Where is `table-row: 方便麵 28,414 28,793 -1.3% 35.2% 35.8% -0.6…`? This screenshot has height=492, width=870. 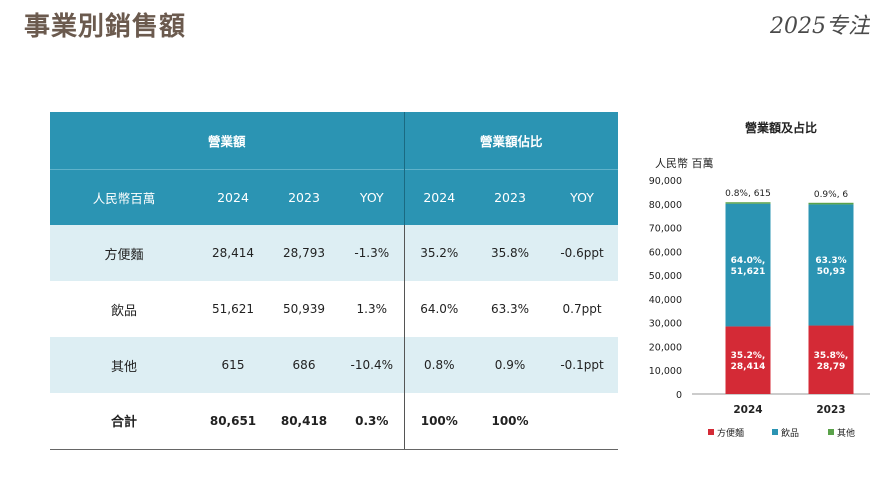
table-row: 方便麵 28,414 28,793 -1.3% 35.2% 35.8% -0.6… is located at coordinates (334, 253).